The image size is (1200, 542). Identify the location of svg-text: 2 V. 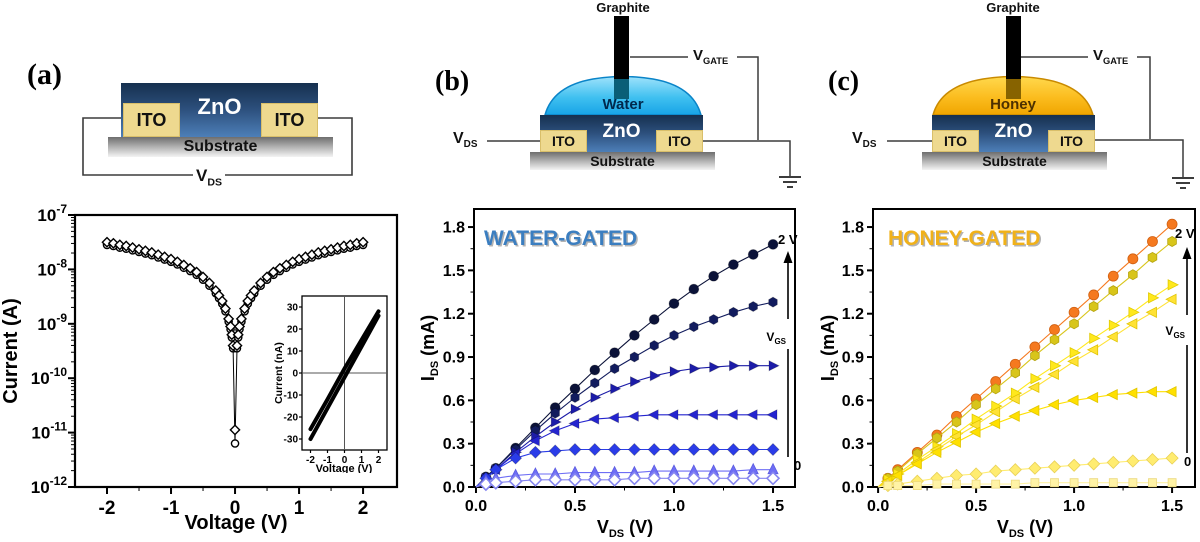
(1185, 233).